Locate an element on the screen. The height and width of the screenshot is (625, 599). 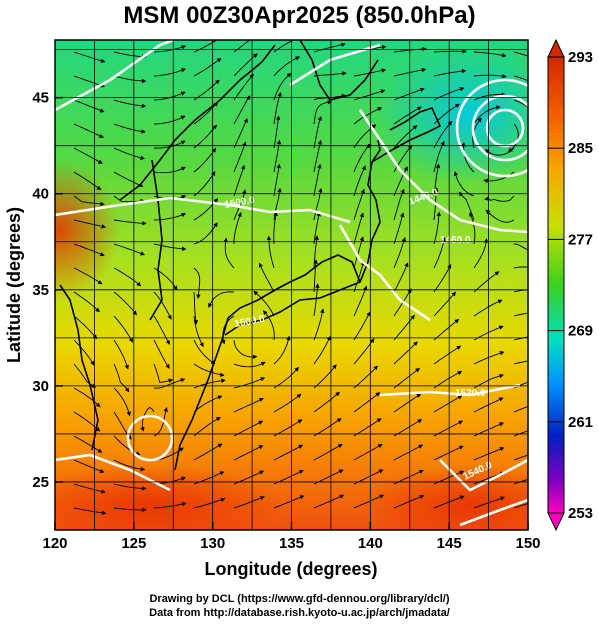
svg-text: 1460.0 is located at coordinates (455, 240).